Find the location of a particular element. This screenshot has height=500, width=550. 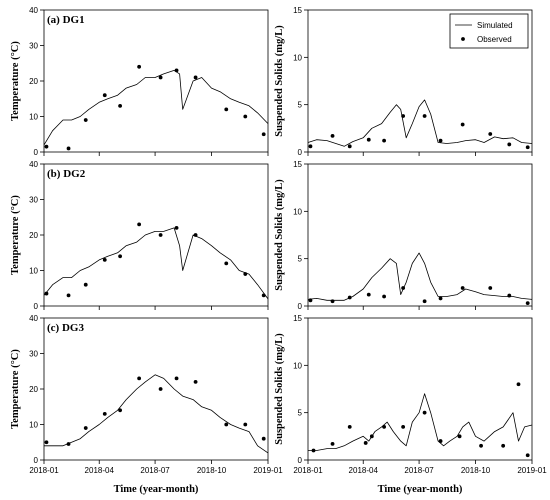

legend: Simulated Observed is located at coordinates (489, 31).